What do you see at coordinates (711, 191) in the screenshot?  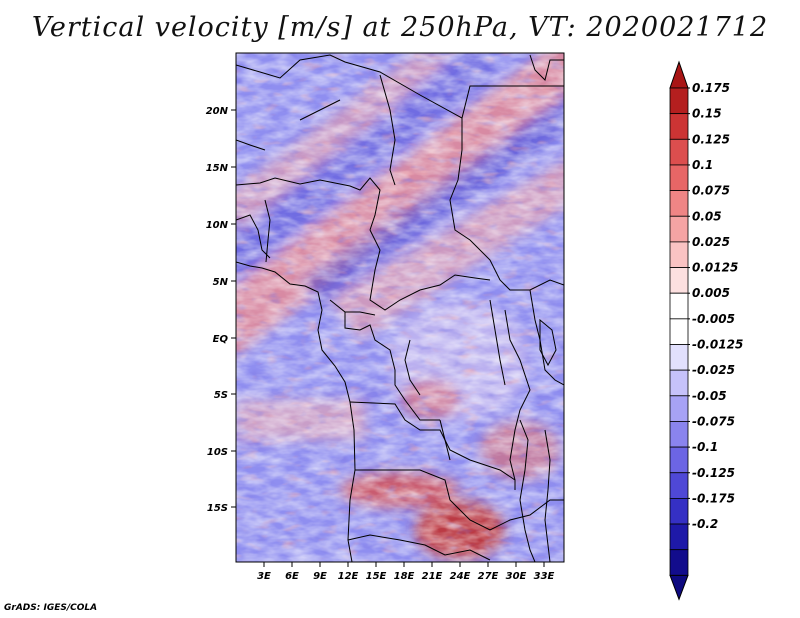 I see `colorbar-label: 0.075` at bounding box center [711, 191].